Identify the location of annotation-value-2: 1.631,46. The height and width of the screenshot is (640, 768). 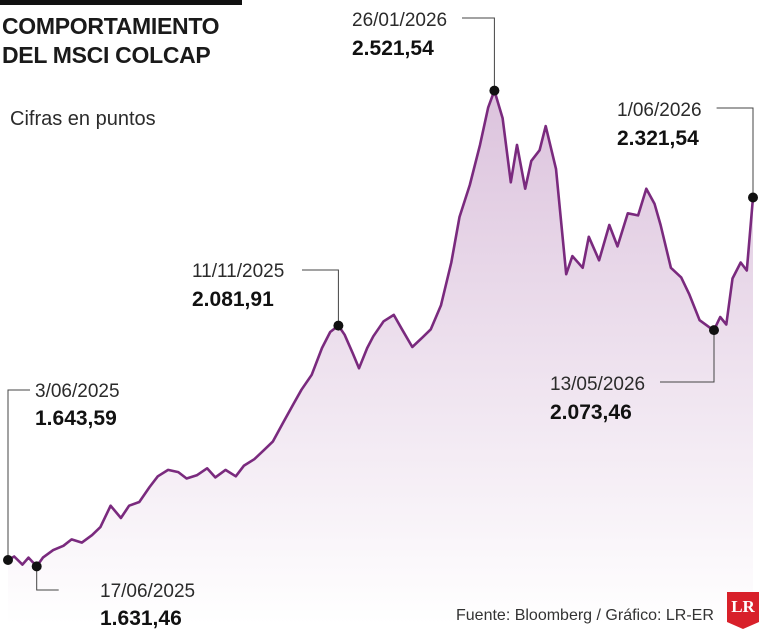
(141, 618).